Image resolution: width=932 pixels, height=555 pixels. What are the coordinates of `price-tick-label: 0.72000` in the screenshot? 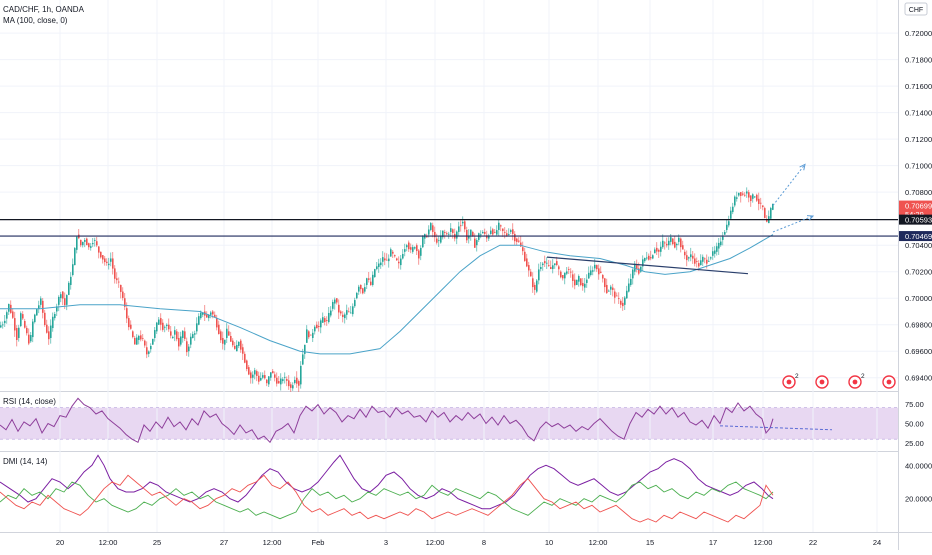 It's located at (918, 33).